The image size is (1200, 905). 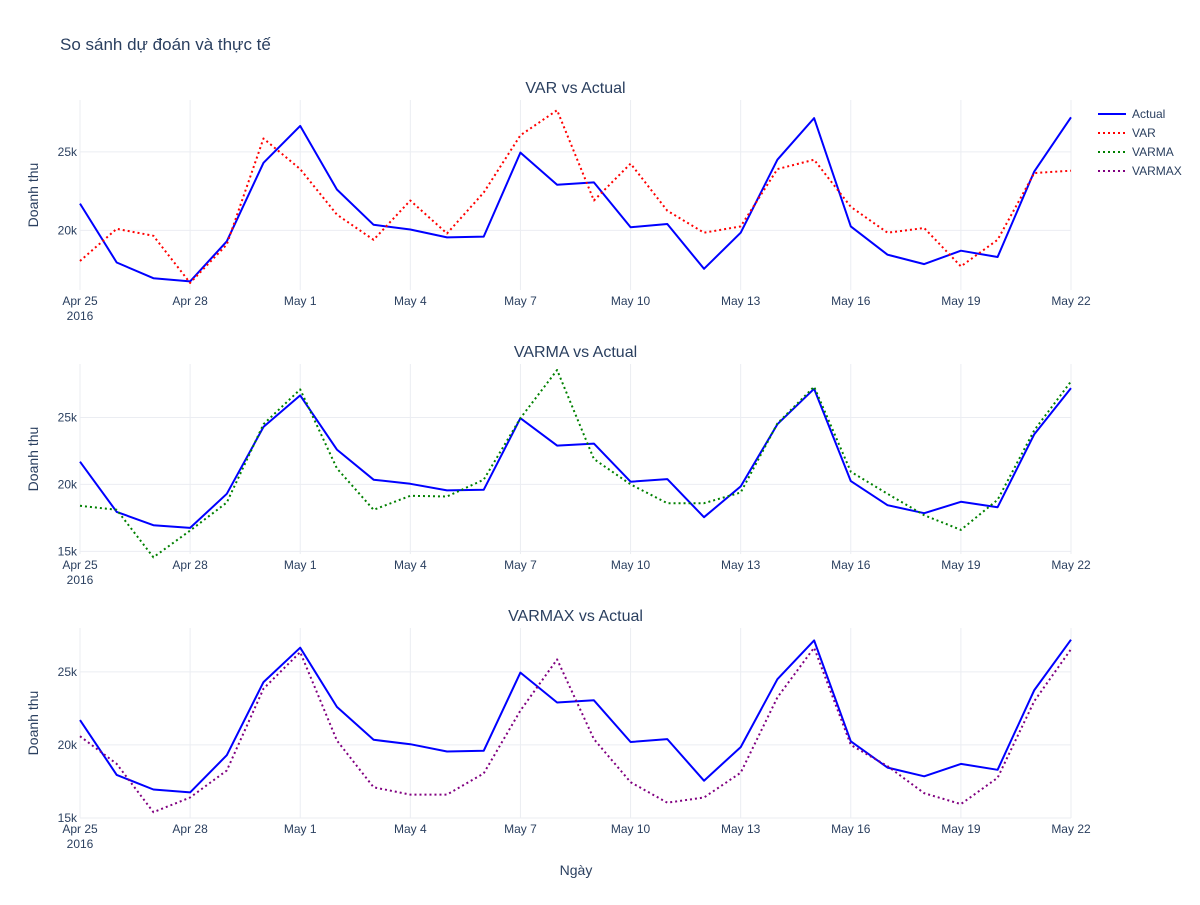 What do you see at coordinates (575, 88) in the screenshot?
I see `subplot-title: VAR vs Actual` at bounding box center [575, 88].